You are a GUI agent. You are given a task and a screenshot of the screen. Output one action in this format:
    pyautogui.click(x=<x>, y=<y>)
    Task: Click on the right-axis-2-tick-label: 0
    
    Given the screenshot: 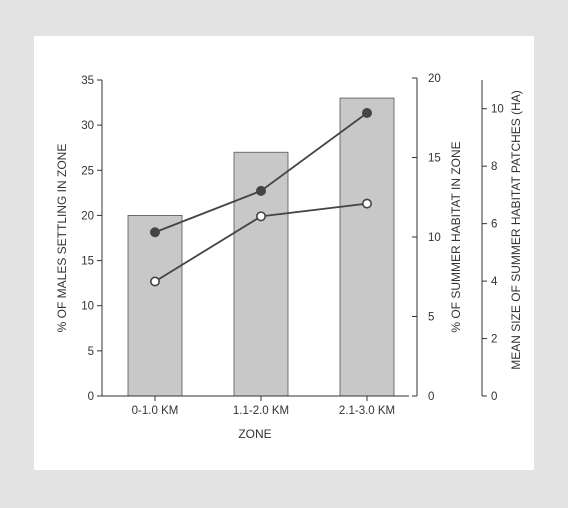 What is the action you would take?
    pyautogui.click(x=494, y=397)
    